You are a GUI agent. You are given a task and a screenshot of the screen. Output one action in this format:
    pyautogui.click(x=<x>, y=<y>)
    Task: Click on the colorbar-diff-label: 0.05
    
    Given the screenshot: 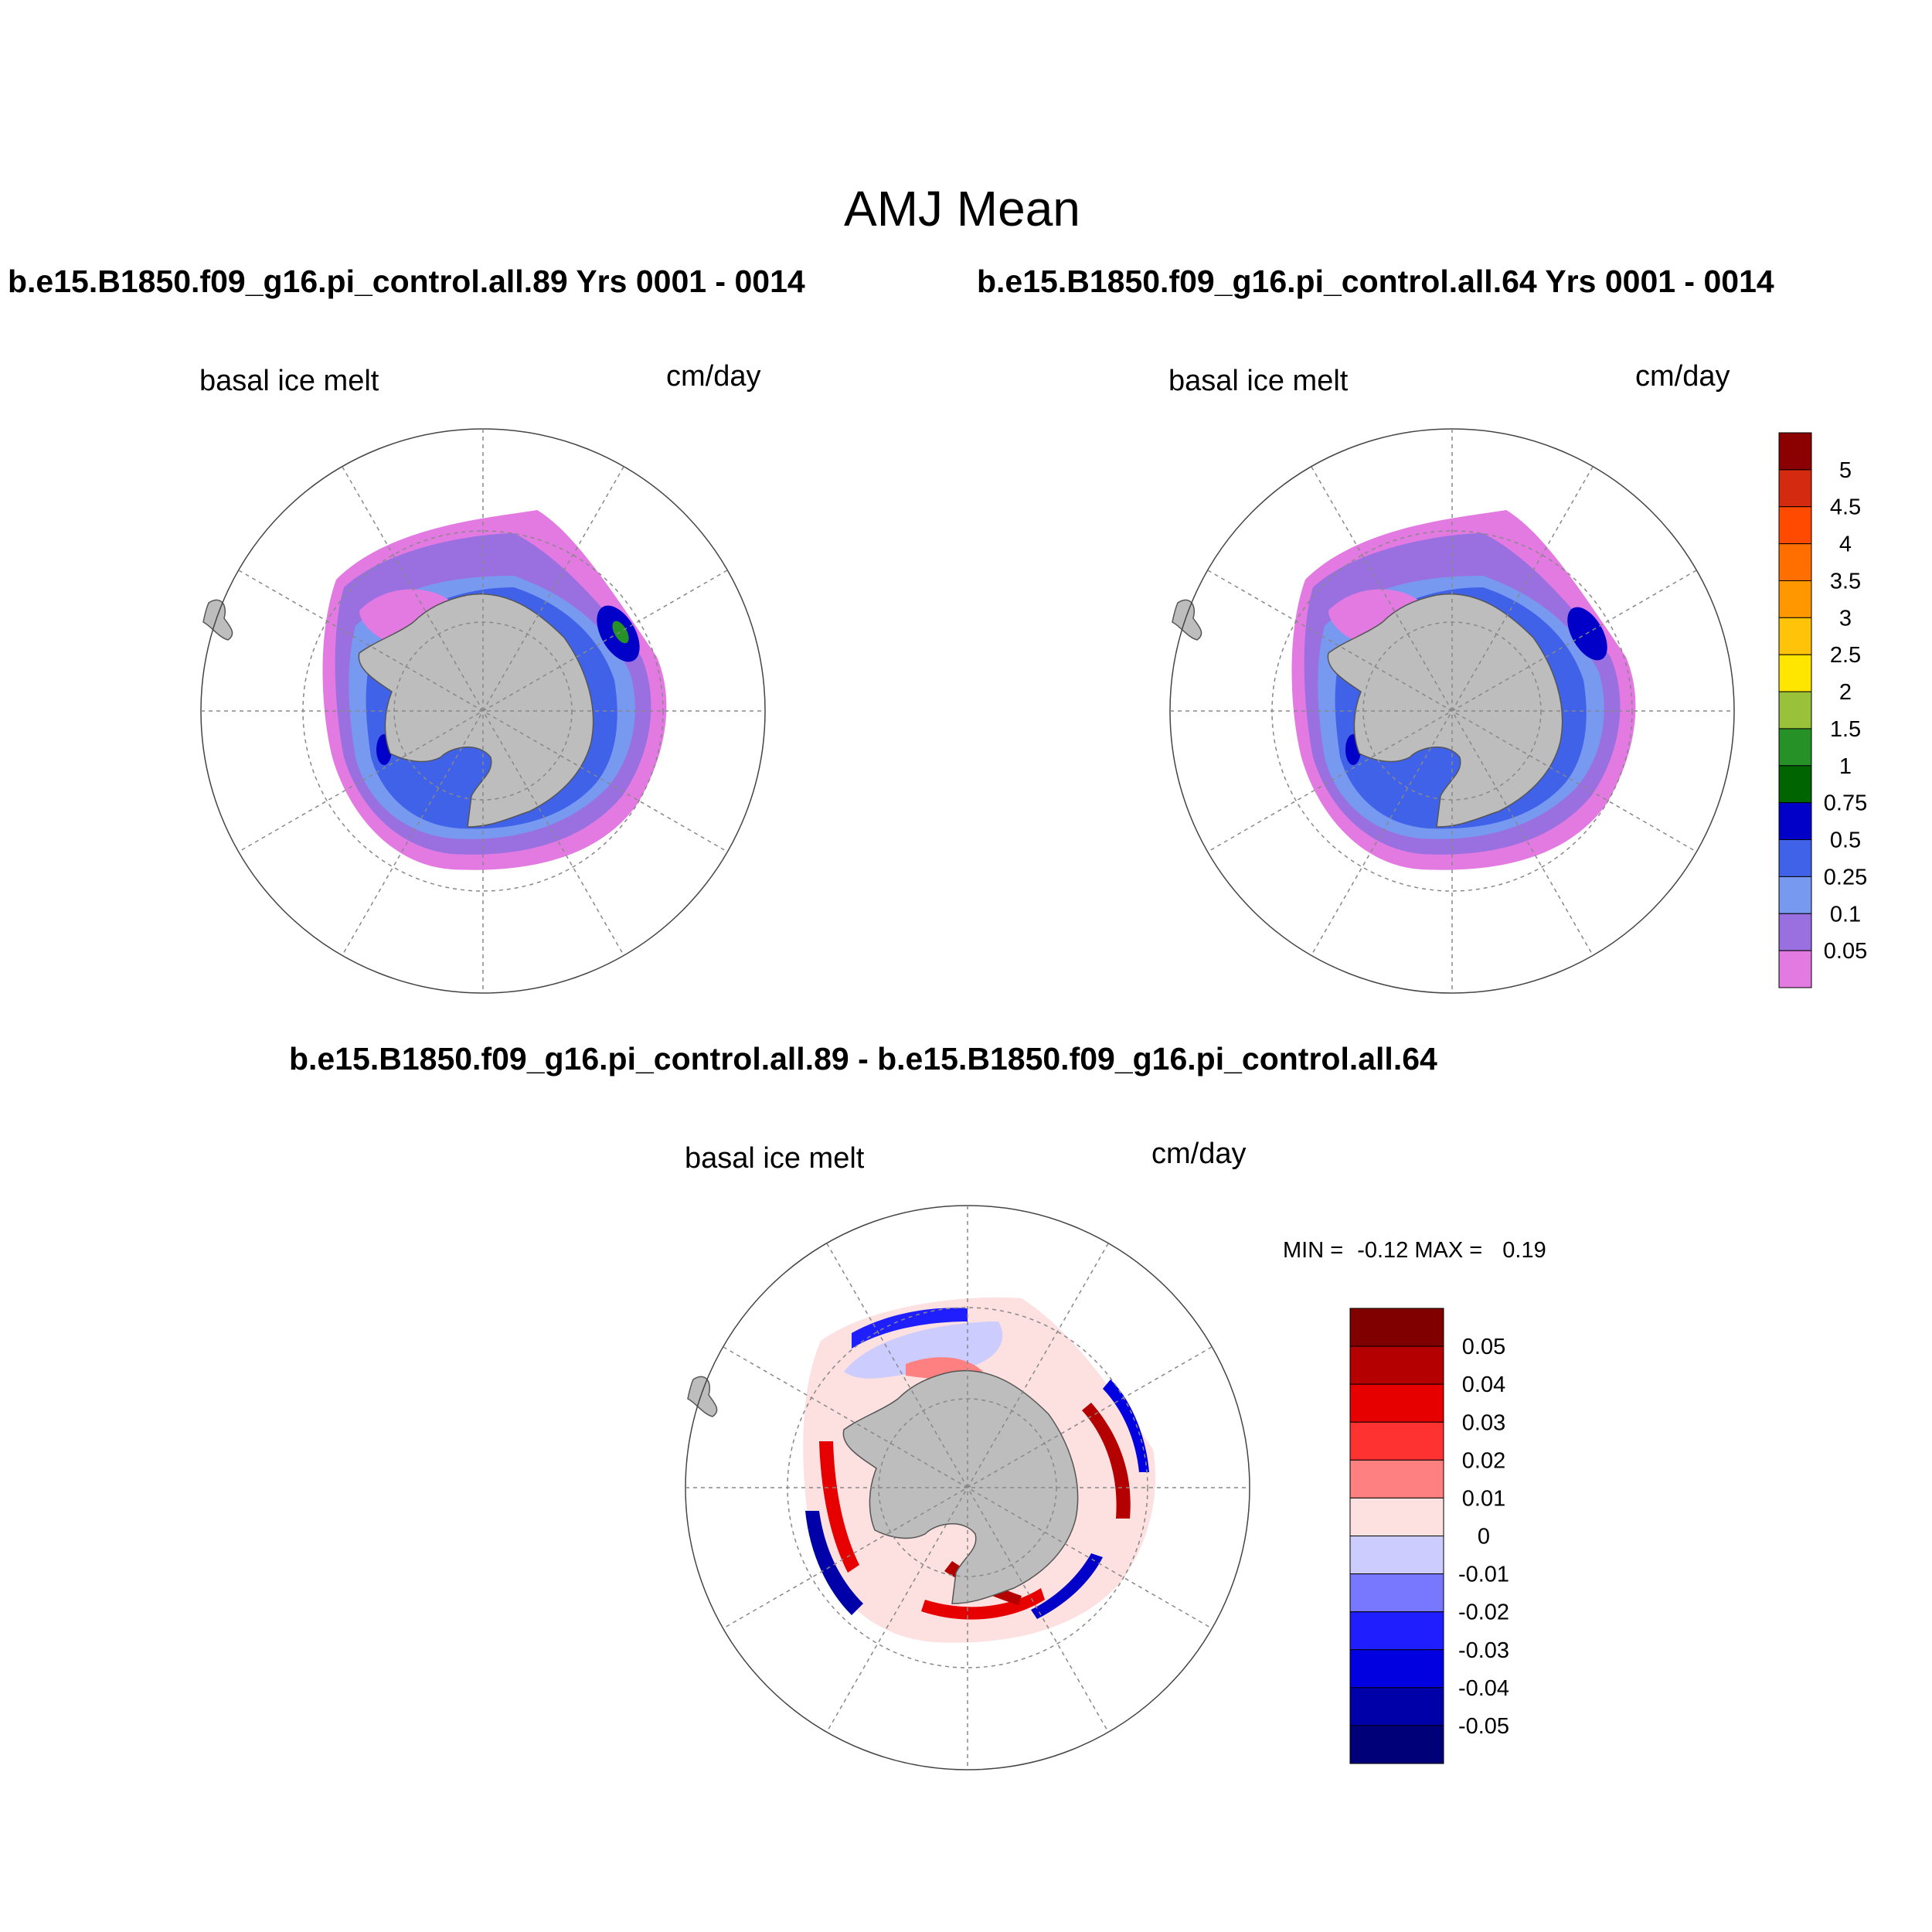 What is the action you would take?
    pyautogui.click(x=1483, y=1347)
    